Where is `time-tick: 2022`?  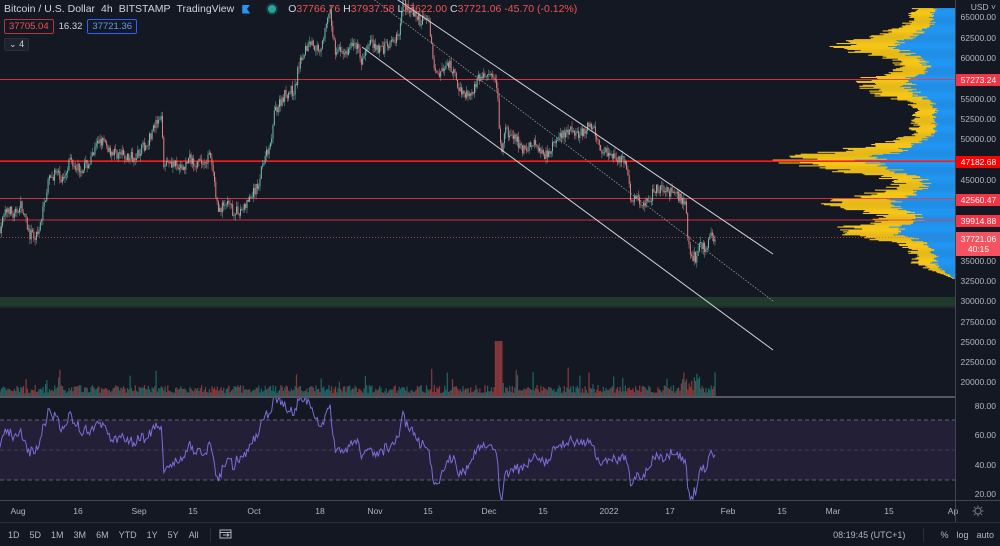 time-tick: 2022 is located at coordinates (609, 511).